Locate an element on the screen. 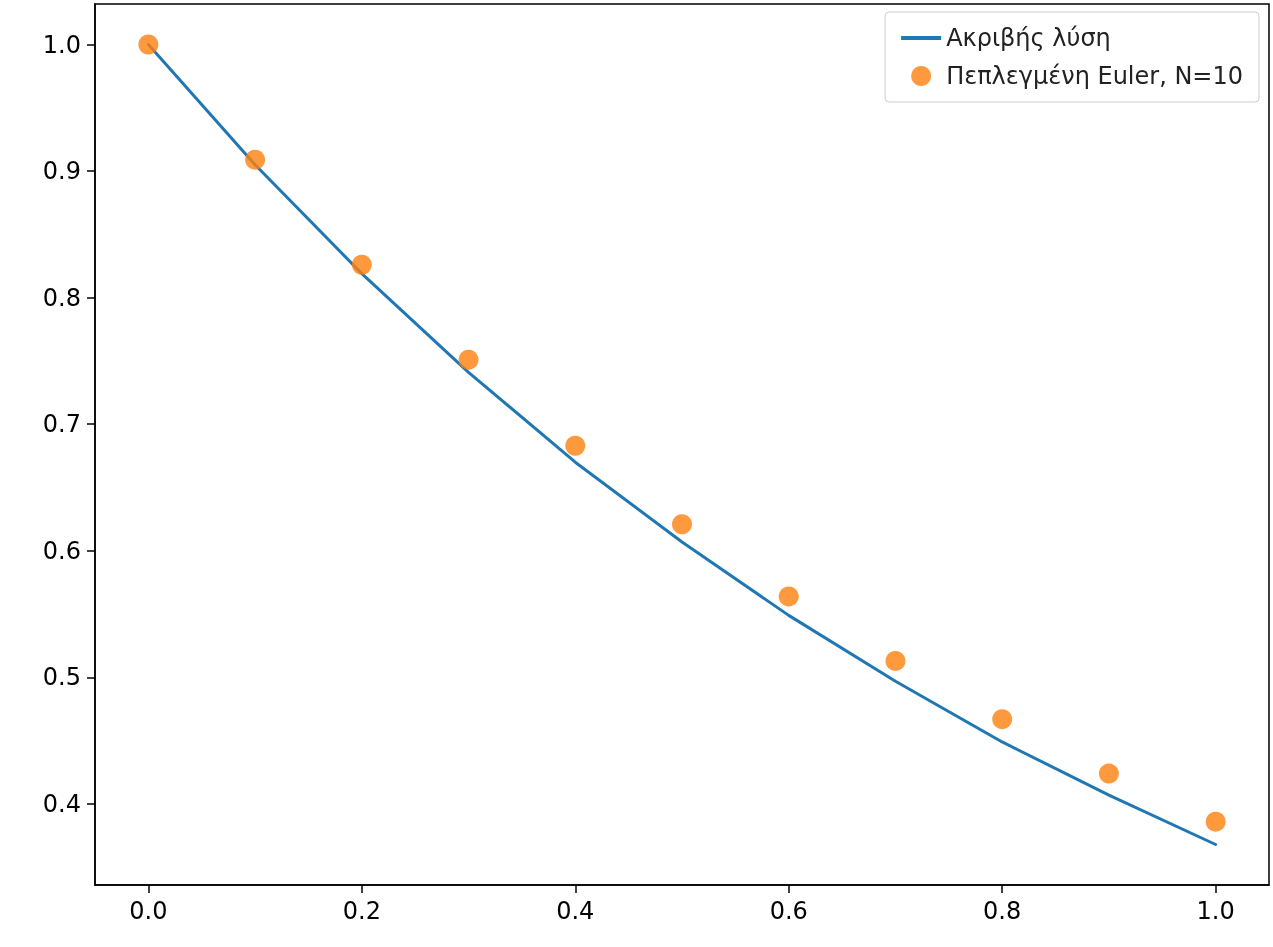  legend-label: Ακριβής λύση is located at coordinates (1028, 38).